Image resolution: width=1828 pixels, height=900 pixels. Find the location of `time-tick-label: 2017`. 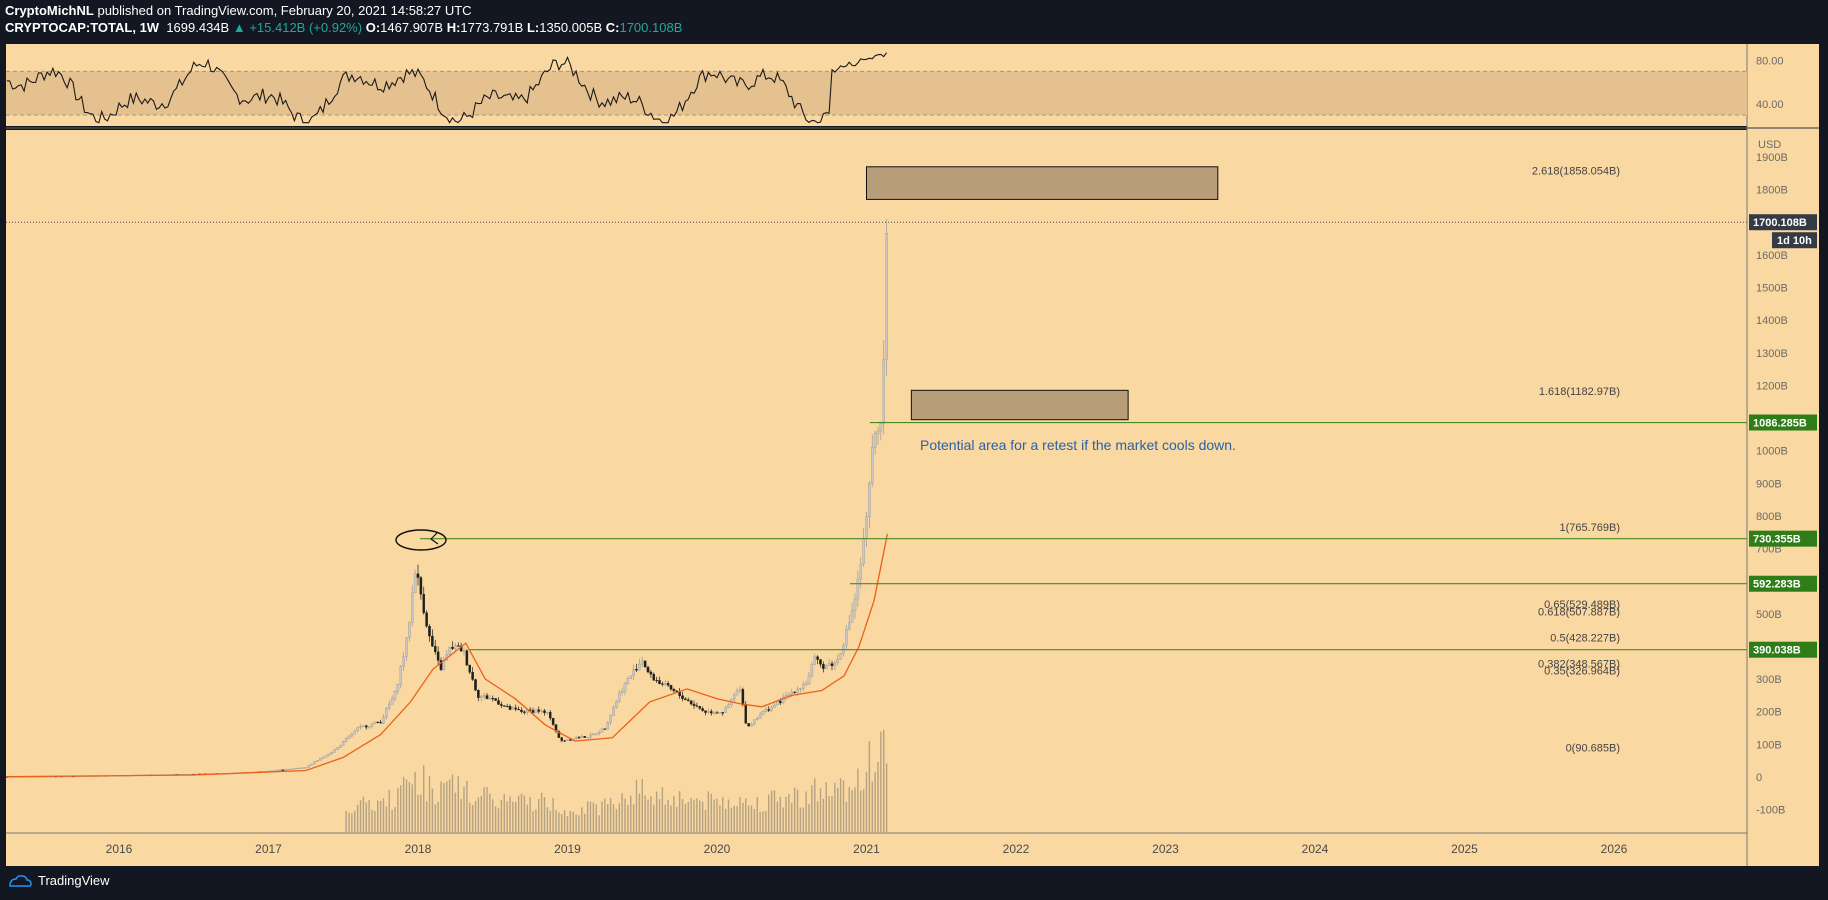

time-tick-label: 2017 is located at coordinates (268, 849).